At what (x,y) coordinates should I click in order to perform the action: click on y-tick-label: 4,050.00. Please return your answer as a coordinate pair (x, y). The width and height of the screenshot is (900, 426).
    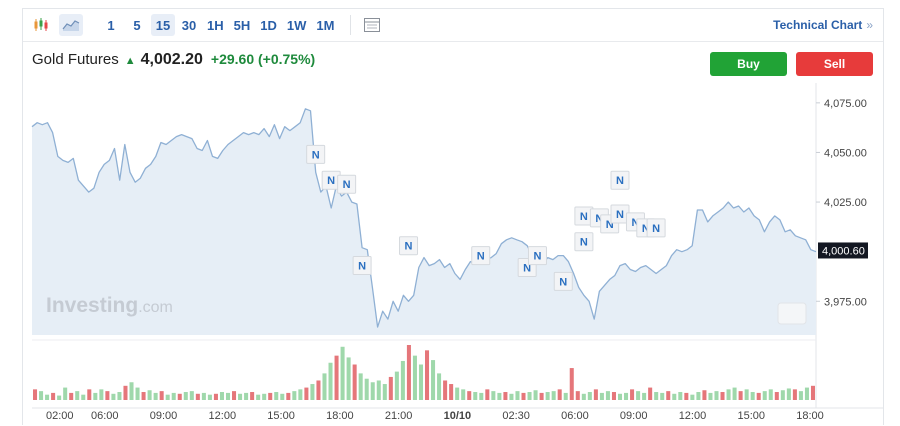
    Looking at the image, I should click on (845, 153).